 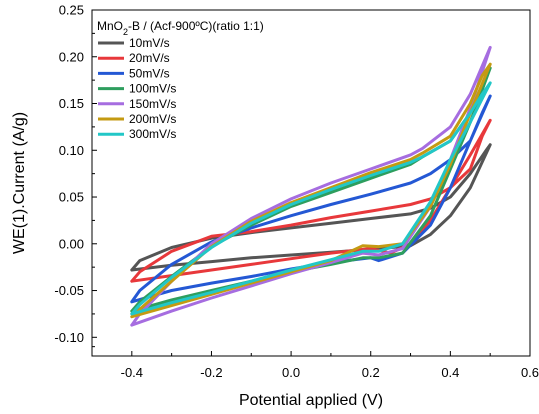 I want to click on y-tick-label: 0.10, so click(x=71, y=150).